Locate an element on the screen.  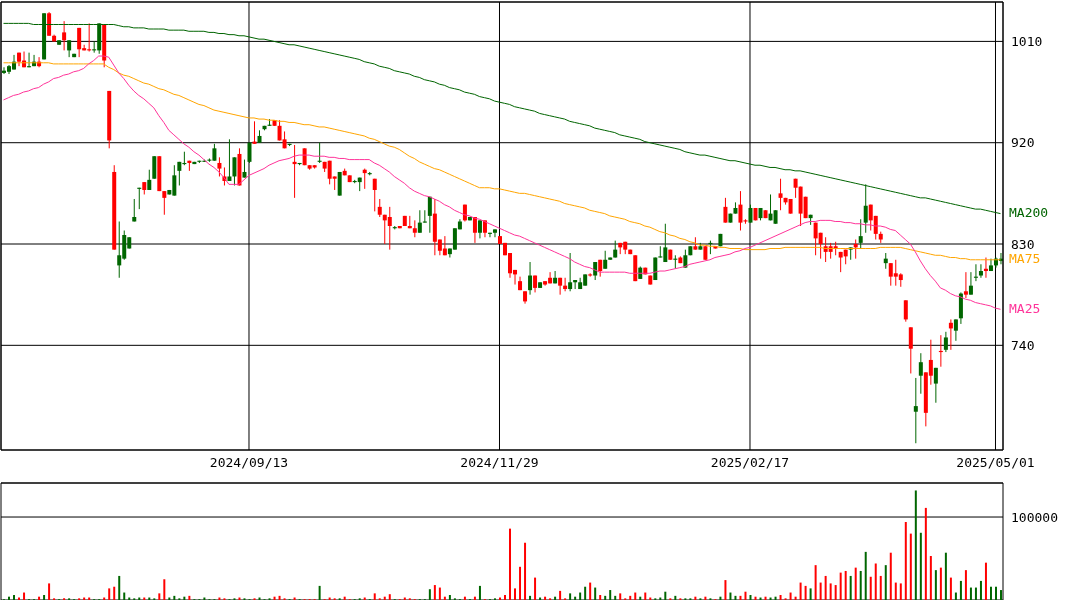
series-label: MA200 is located at coordinates (1029, 213).